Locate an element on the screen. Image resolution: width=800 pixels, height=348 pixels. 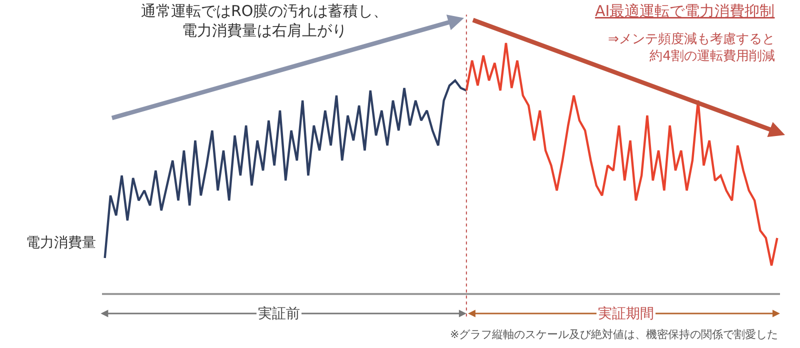
text: 通常運転ではRO膜の汚れは蓄積し、電力消費量は右肩上がり is located at coordinates (264, 21).